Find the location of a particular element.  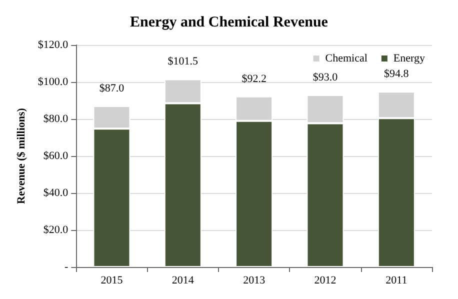

y-tick-label: $40.0 is located at coordinates (56, 193).